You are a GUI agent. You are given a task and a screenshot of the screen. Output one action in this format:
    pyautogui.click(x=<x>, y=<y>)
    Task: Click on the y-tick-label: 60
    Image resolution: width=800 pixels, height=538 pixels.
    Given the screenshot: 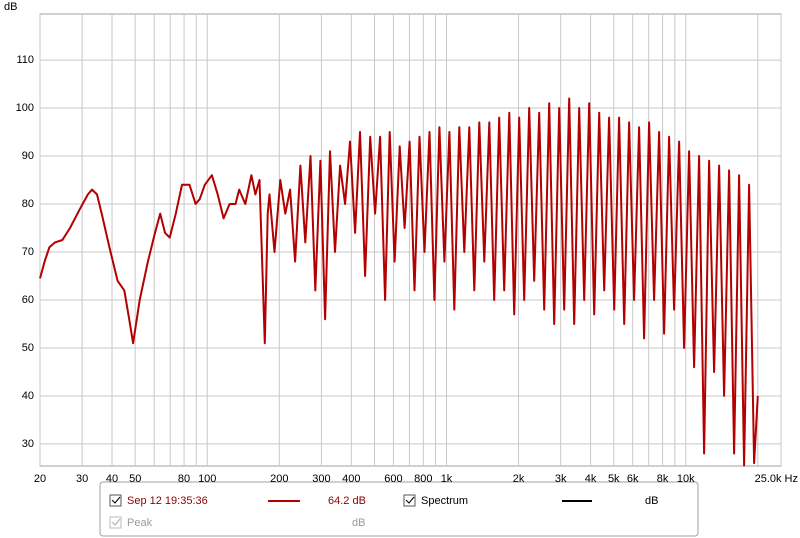 What is the action you would take?
    pyautogui.click(x=28, y=300)
    